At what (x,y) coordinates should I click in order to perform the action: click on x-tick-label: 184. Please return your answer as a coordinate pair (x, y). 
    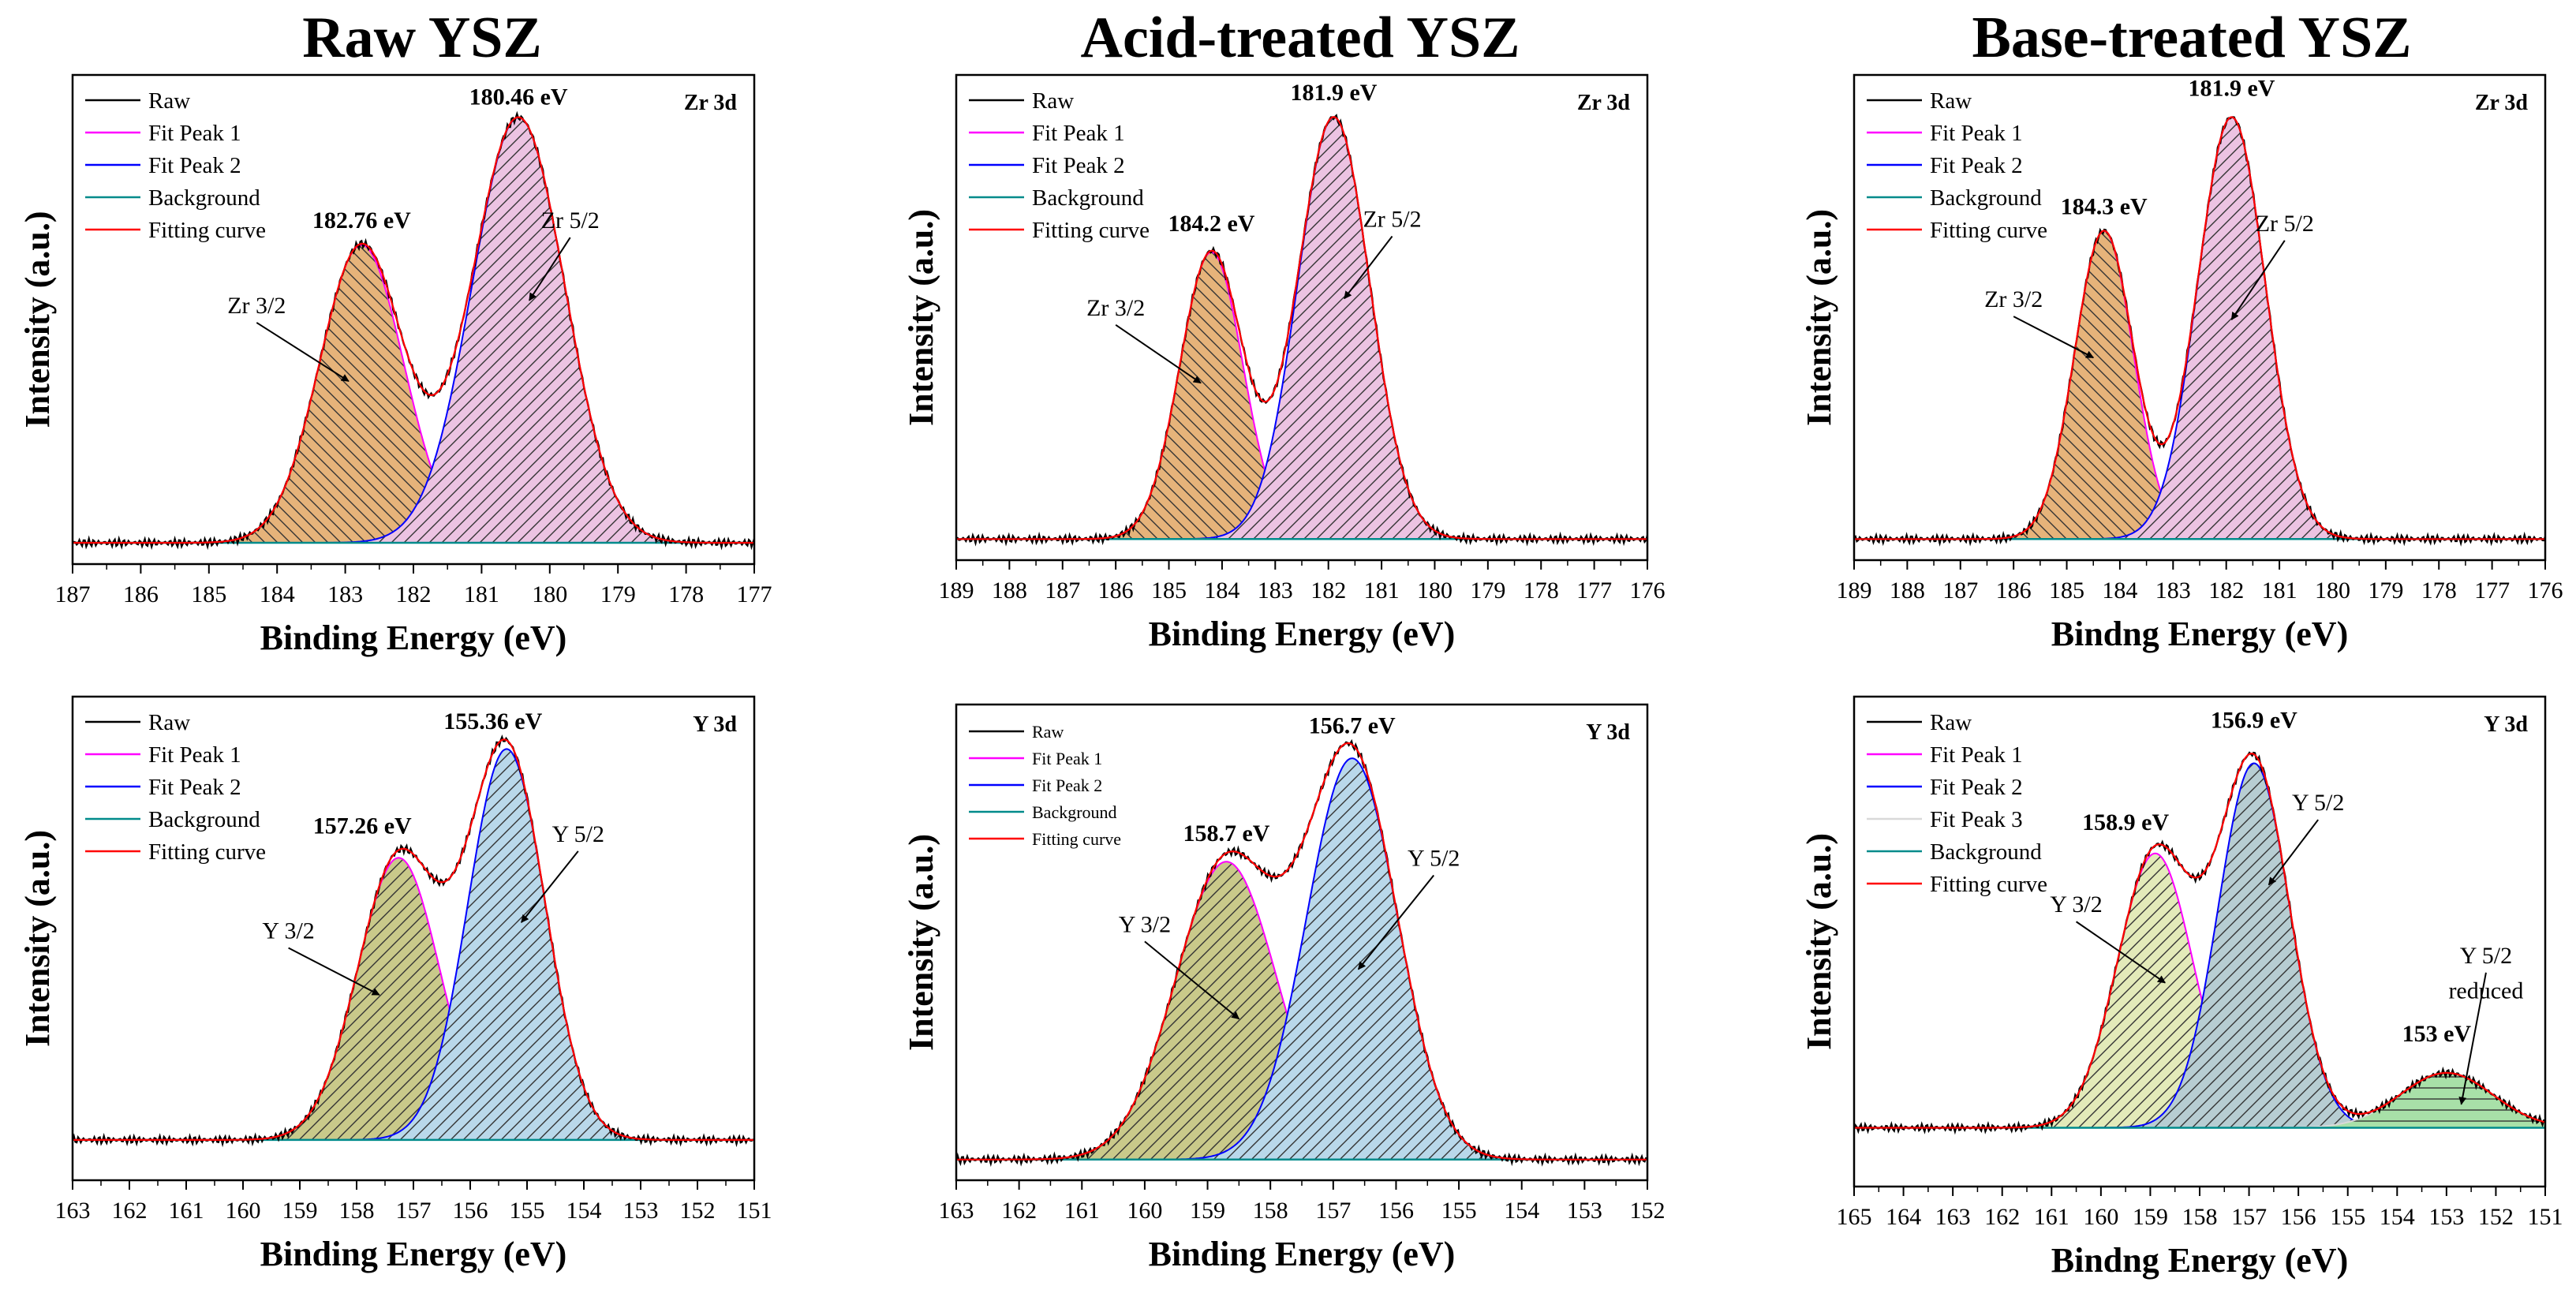
    Looking at the image, I should click on (277, 594).